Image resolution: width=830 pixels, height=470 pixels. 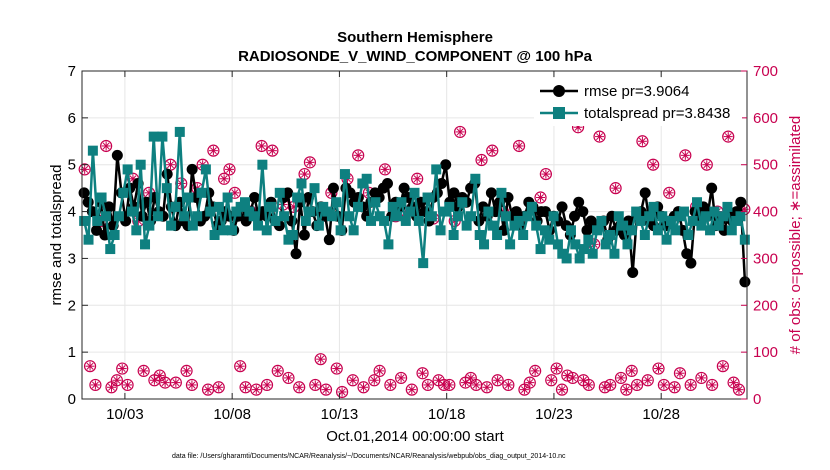 What do you see at coordinates (757, 399) in the screenshot?
I see `y-right-tick-label: 0` at bounding box center [757, 399].